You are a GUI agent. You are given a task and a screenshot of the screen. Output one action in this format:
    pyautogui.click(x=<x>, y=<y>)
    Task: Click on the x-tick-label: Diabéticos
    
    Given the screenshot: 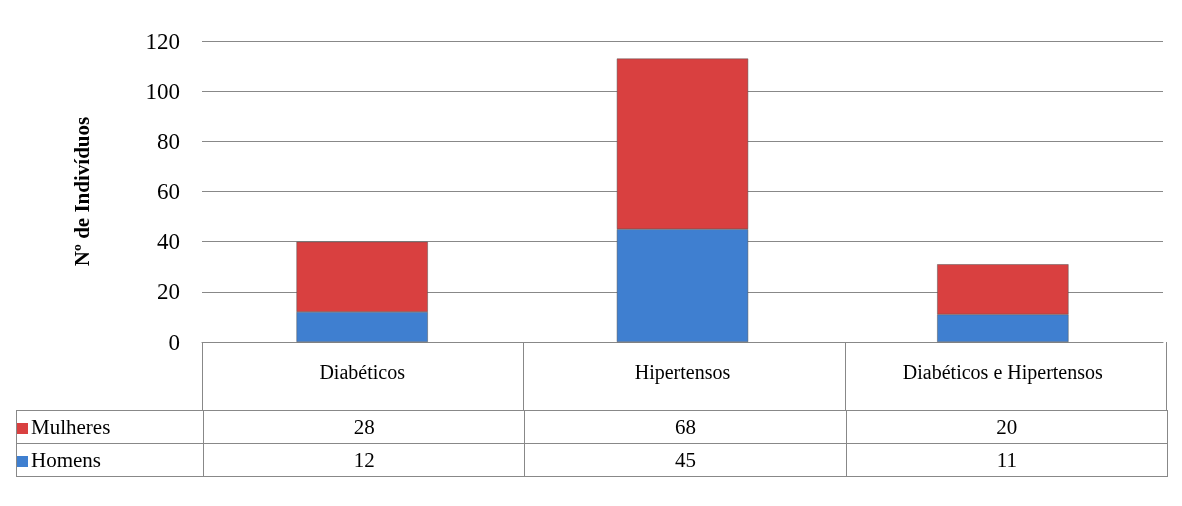 What is the action you would take?
    pyautogui.click(x=362, y=372)
    